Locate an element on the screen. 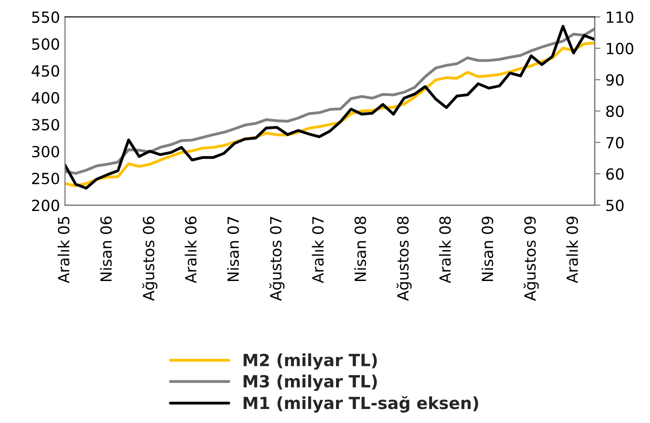 Image resolution: width=650 pixels, height=423 pixels. y2-tick-label: 90 is located at coordinates (615, 80).